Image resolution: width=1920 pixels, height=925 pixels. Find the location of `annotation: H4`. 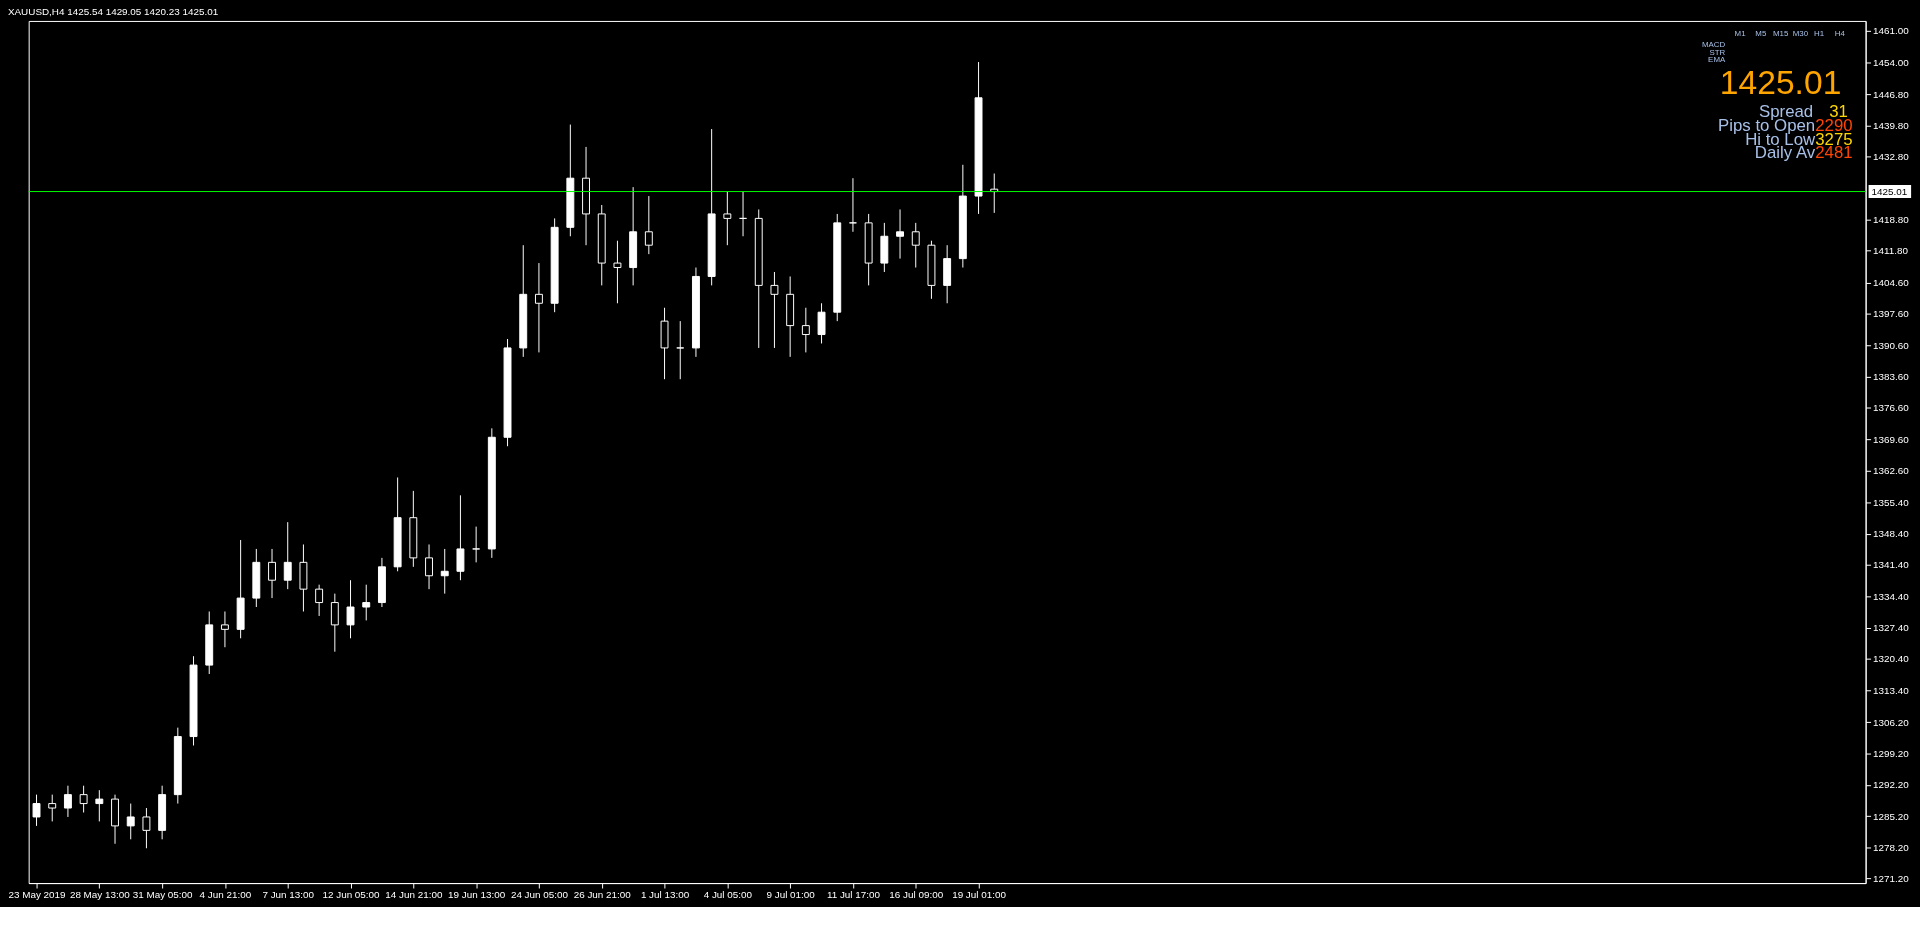

annotation: H4 is located at coordinates (1840, 33).